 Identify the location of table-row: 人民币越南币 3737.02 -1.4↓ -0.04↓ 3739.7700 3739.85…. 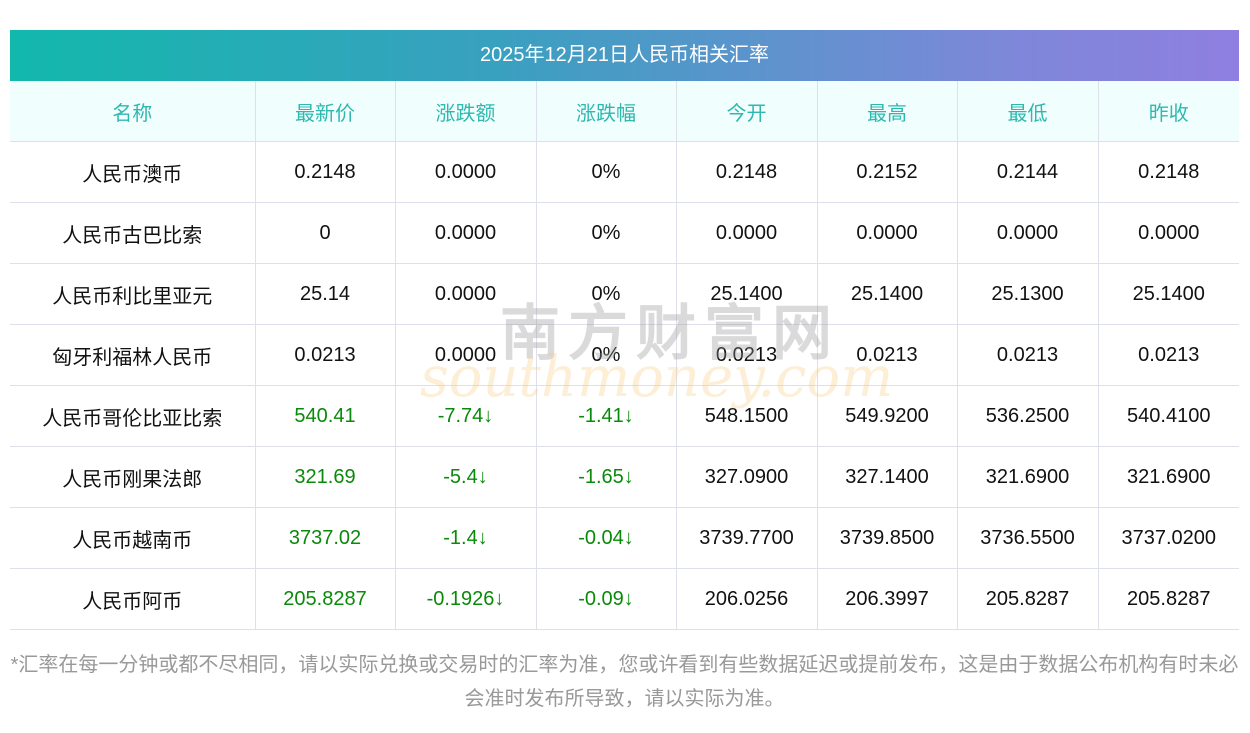
(624, 538).